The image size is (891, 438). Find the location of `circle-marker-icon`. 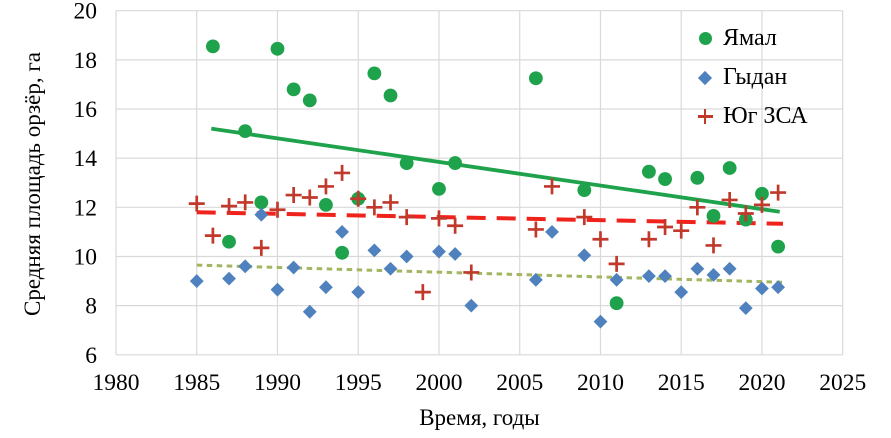

circle-marker-icon is located at coordinates (705, 38).